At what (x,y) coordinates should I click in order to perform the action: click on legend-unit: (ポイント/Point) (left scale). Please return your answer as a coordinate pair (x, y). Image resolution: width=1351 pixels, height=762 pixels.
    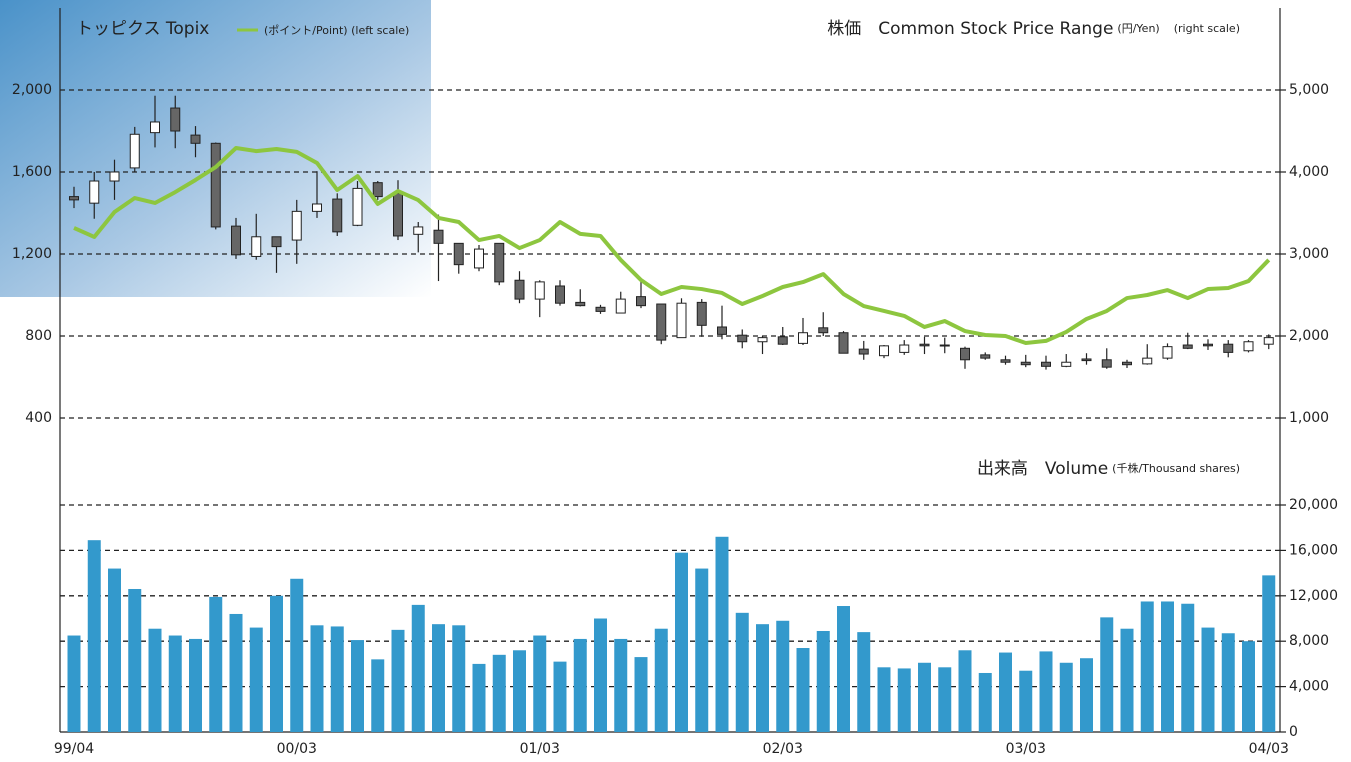
    Looking at the image, I should click on (336, 30).